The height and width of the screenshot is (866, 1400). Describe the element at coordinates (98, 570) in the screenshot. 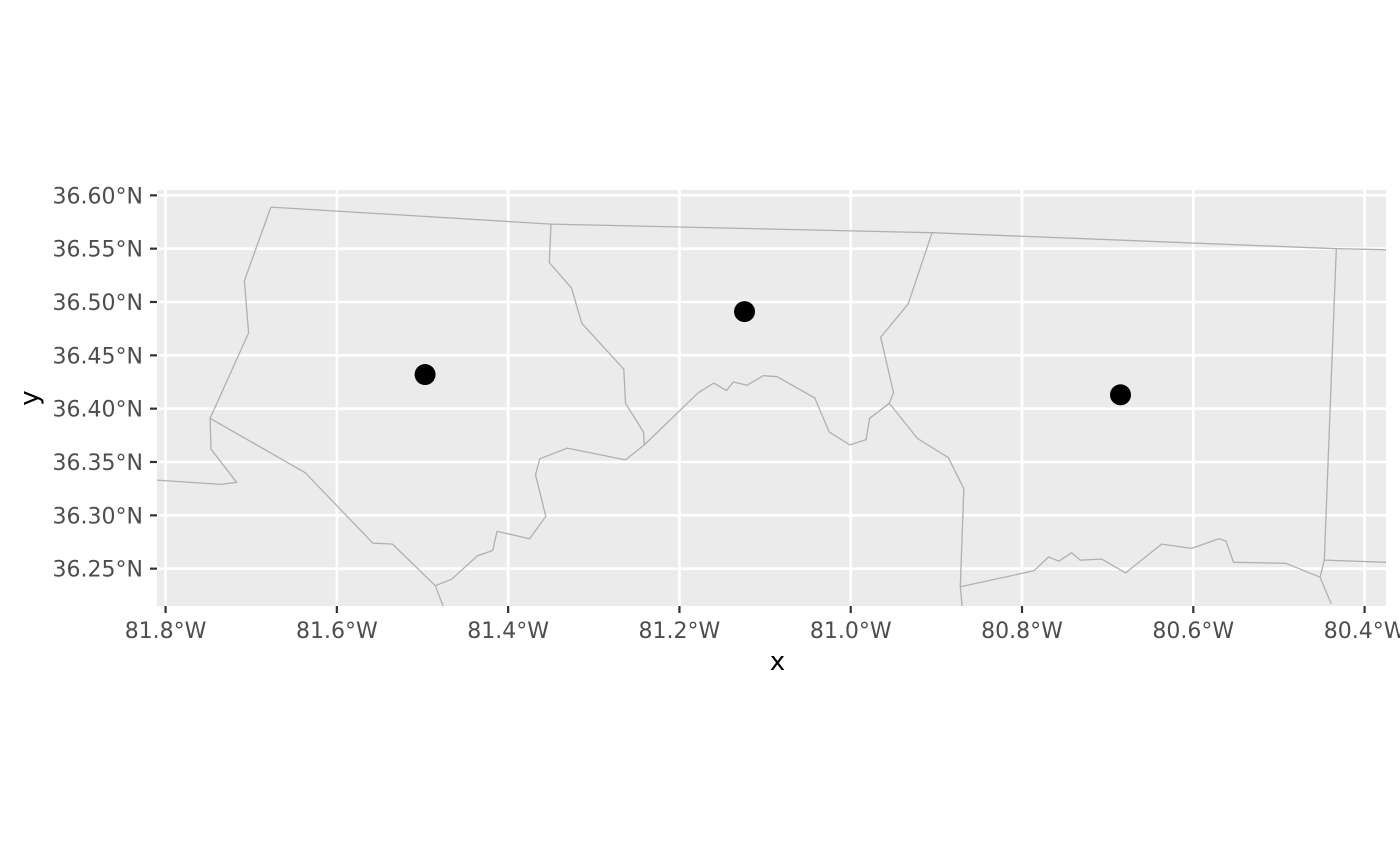

I see `y-tick-label: 36.25°N` at that location.